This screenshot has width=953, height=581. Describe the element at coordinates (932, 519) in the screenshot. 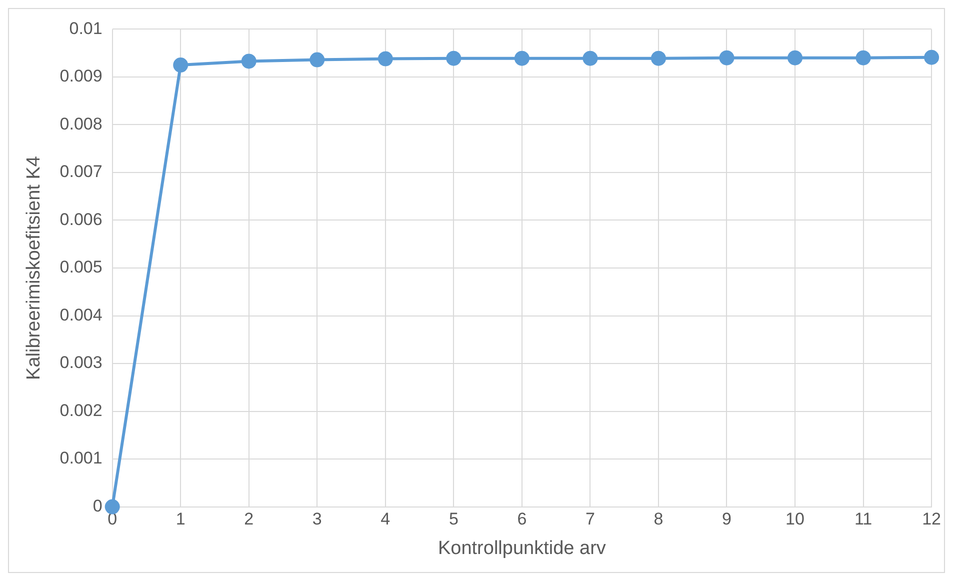

I see `x-tick-label: 12` at that location.